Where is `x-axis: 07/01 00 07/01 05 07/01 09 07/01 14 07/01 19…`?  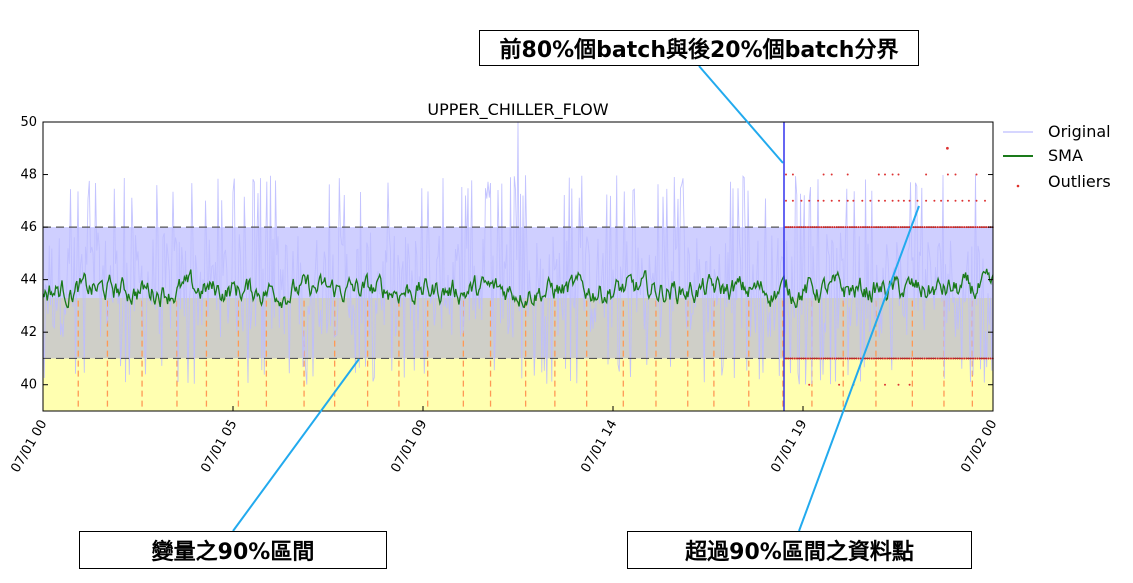 x-axis: 07/01 00 07/01 05 07/01 09 07/01 14 07/01 19… is located at coordinates (504, 440).